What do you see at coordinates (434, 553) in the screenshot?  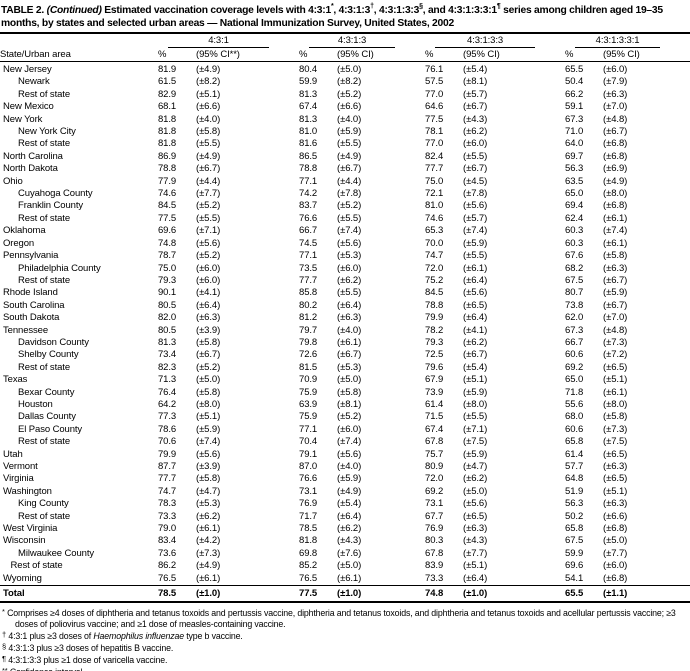 I see `percent-value: 67.8` at bounding box center [434, 553].